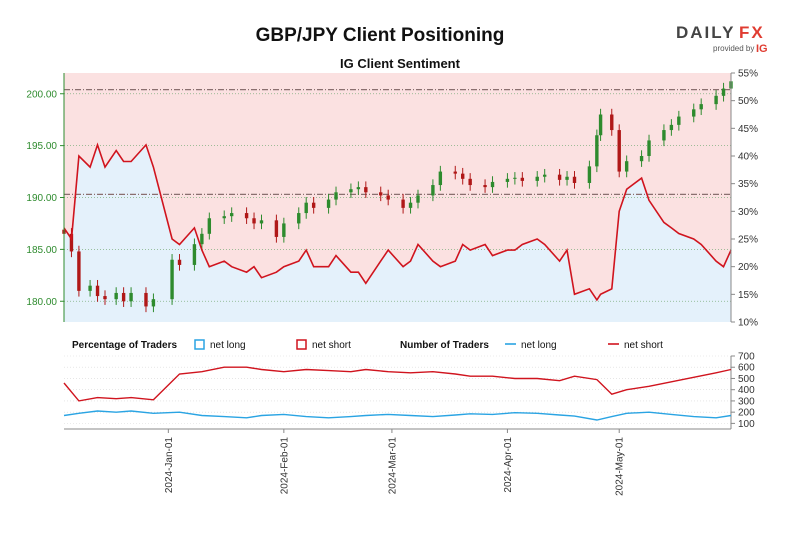  Describe the element at coordinates (620, 466) in the screenshot. I see `date-tick-label-4: 2024-May-01` at that location.